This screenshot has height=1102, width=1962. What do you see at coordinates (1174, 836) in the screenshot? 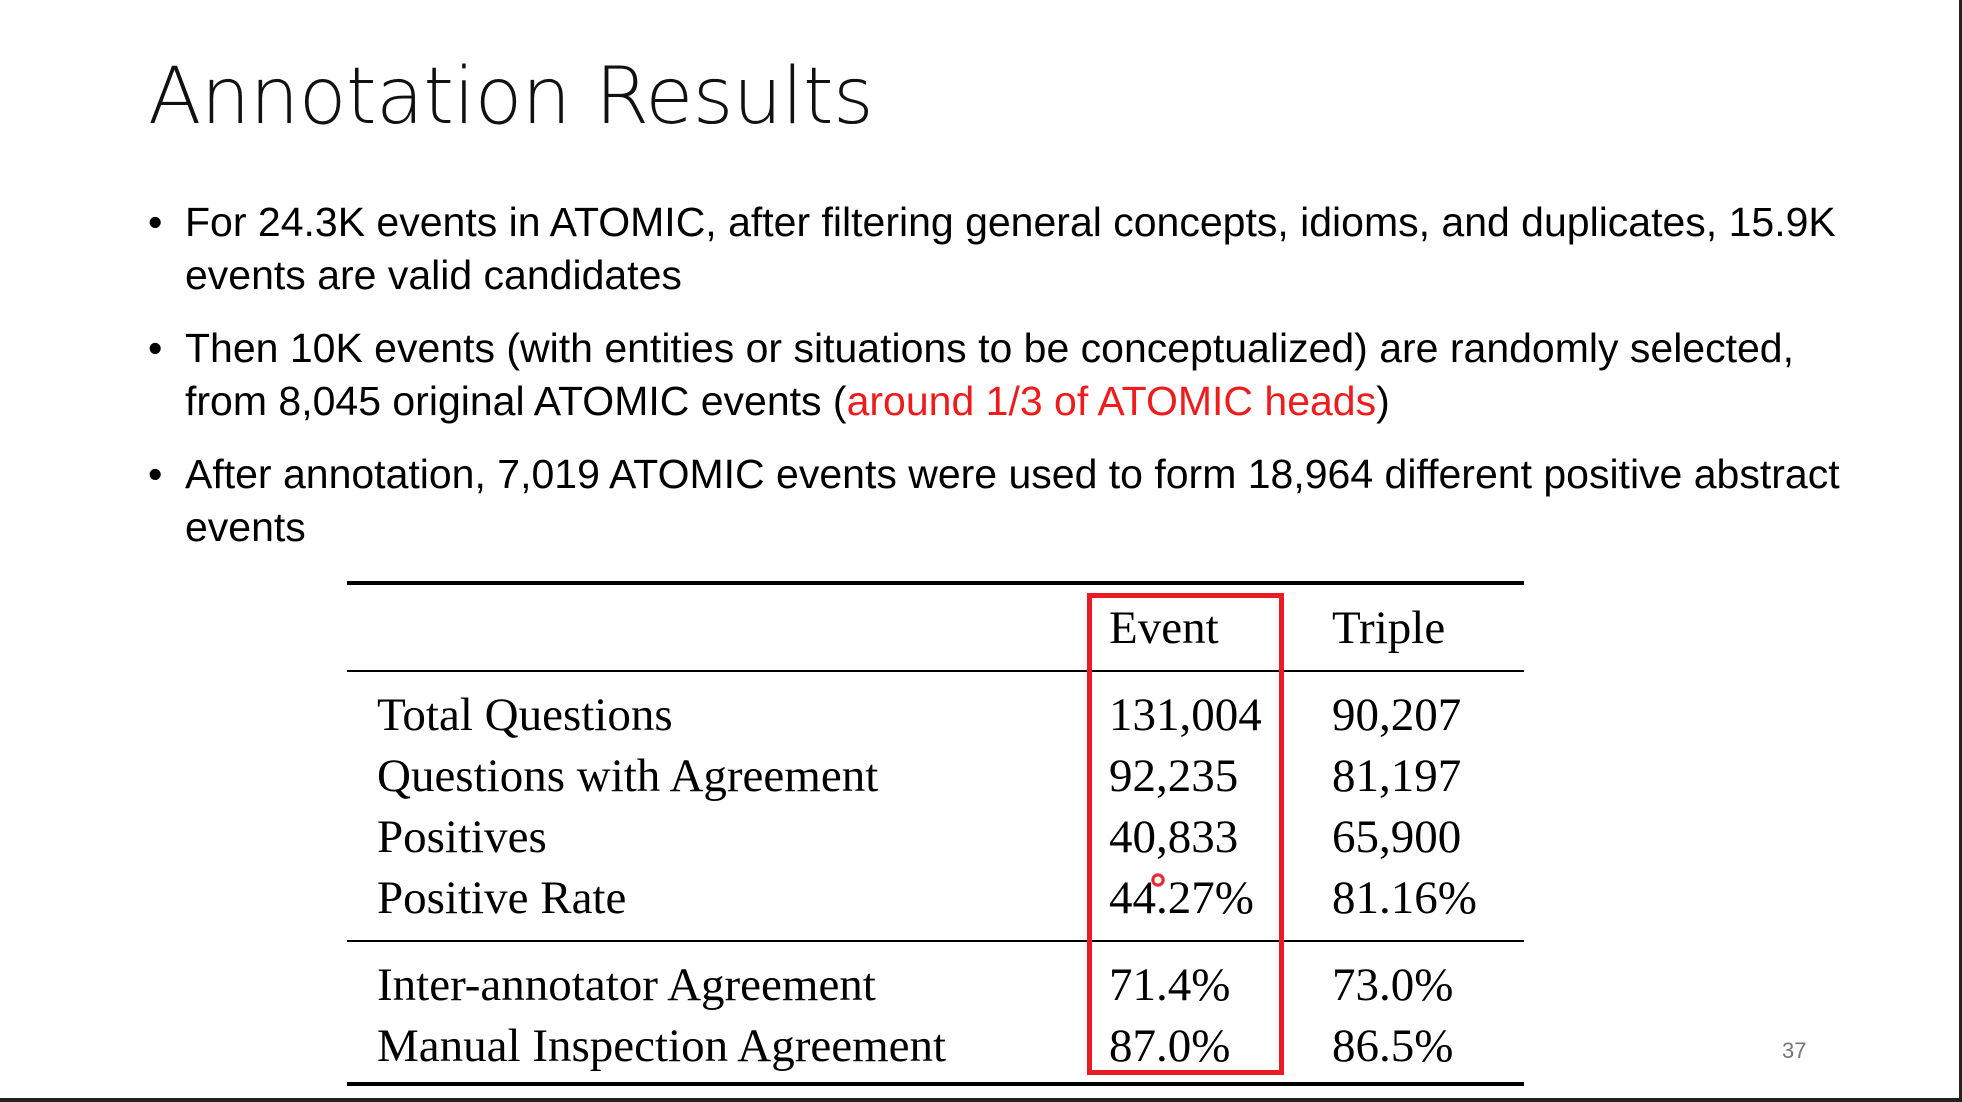
I see `event-cell: 40,833` at bounding box center [1174, 836].